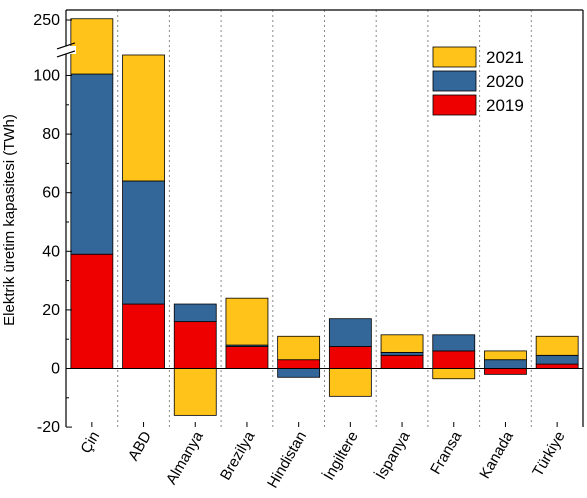  Describe the element at coordinates (52, 224) in the screenshot. I see `y-ticks: -20 0 20 40 60 80 100 250` at that location.